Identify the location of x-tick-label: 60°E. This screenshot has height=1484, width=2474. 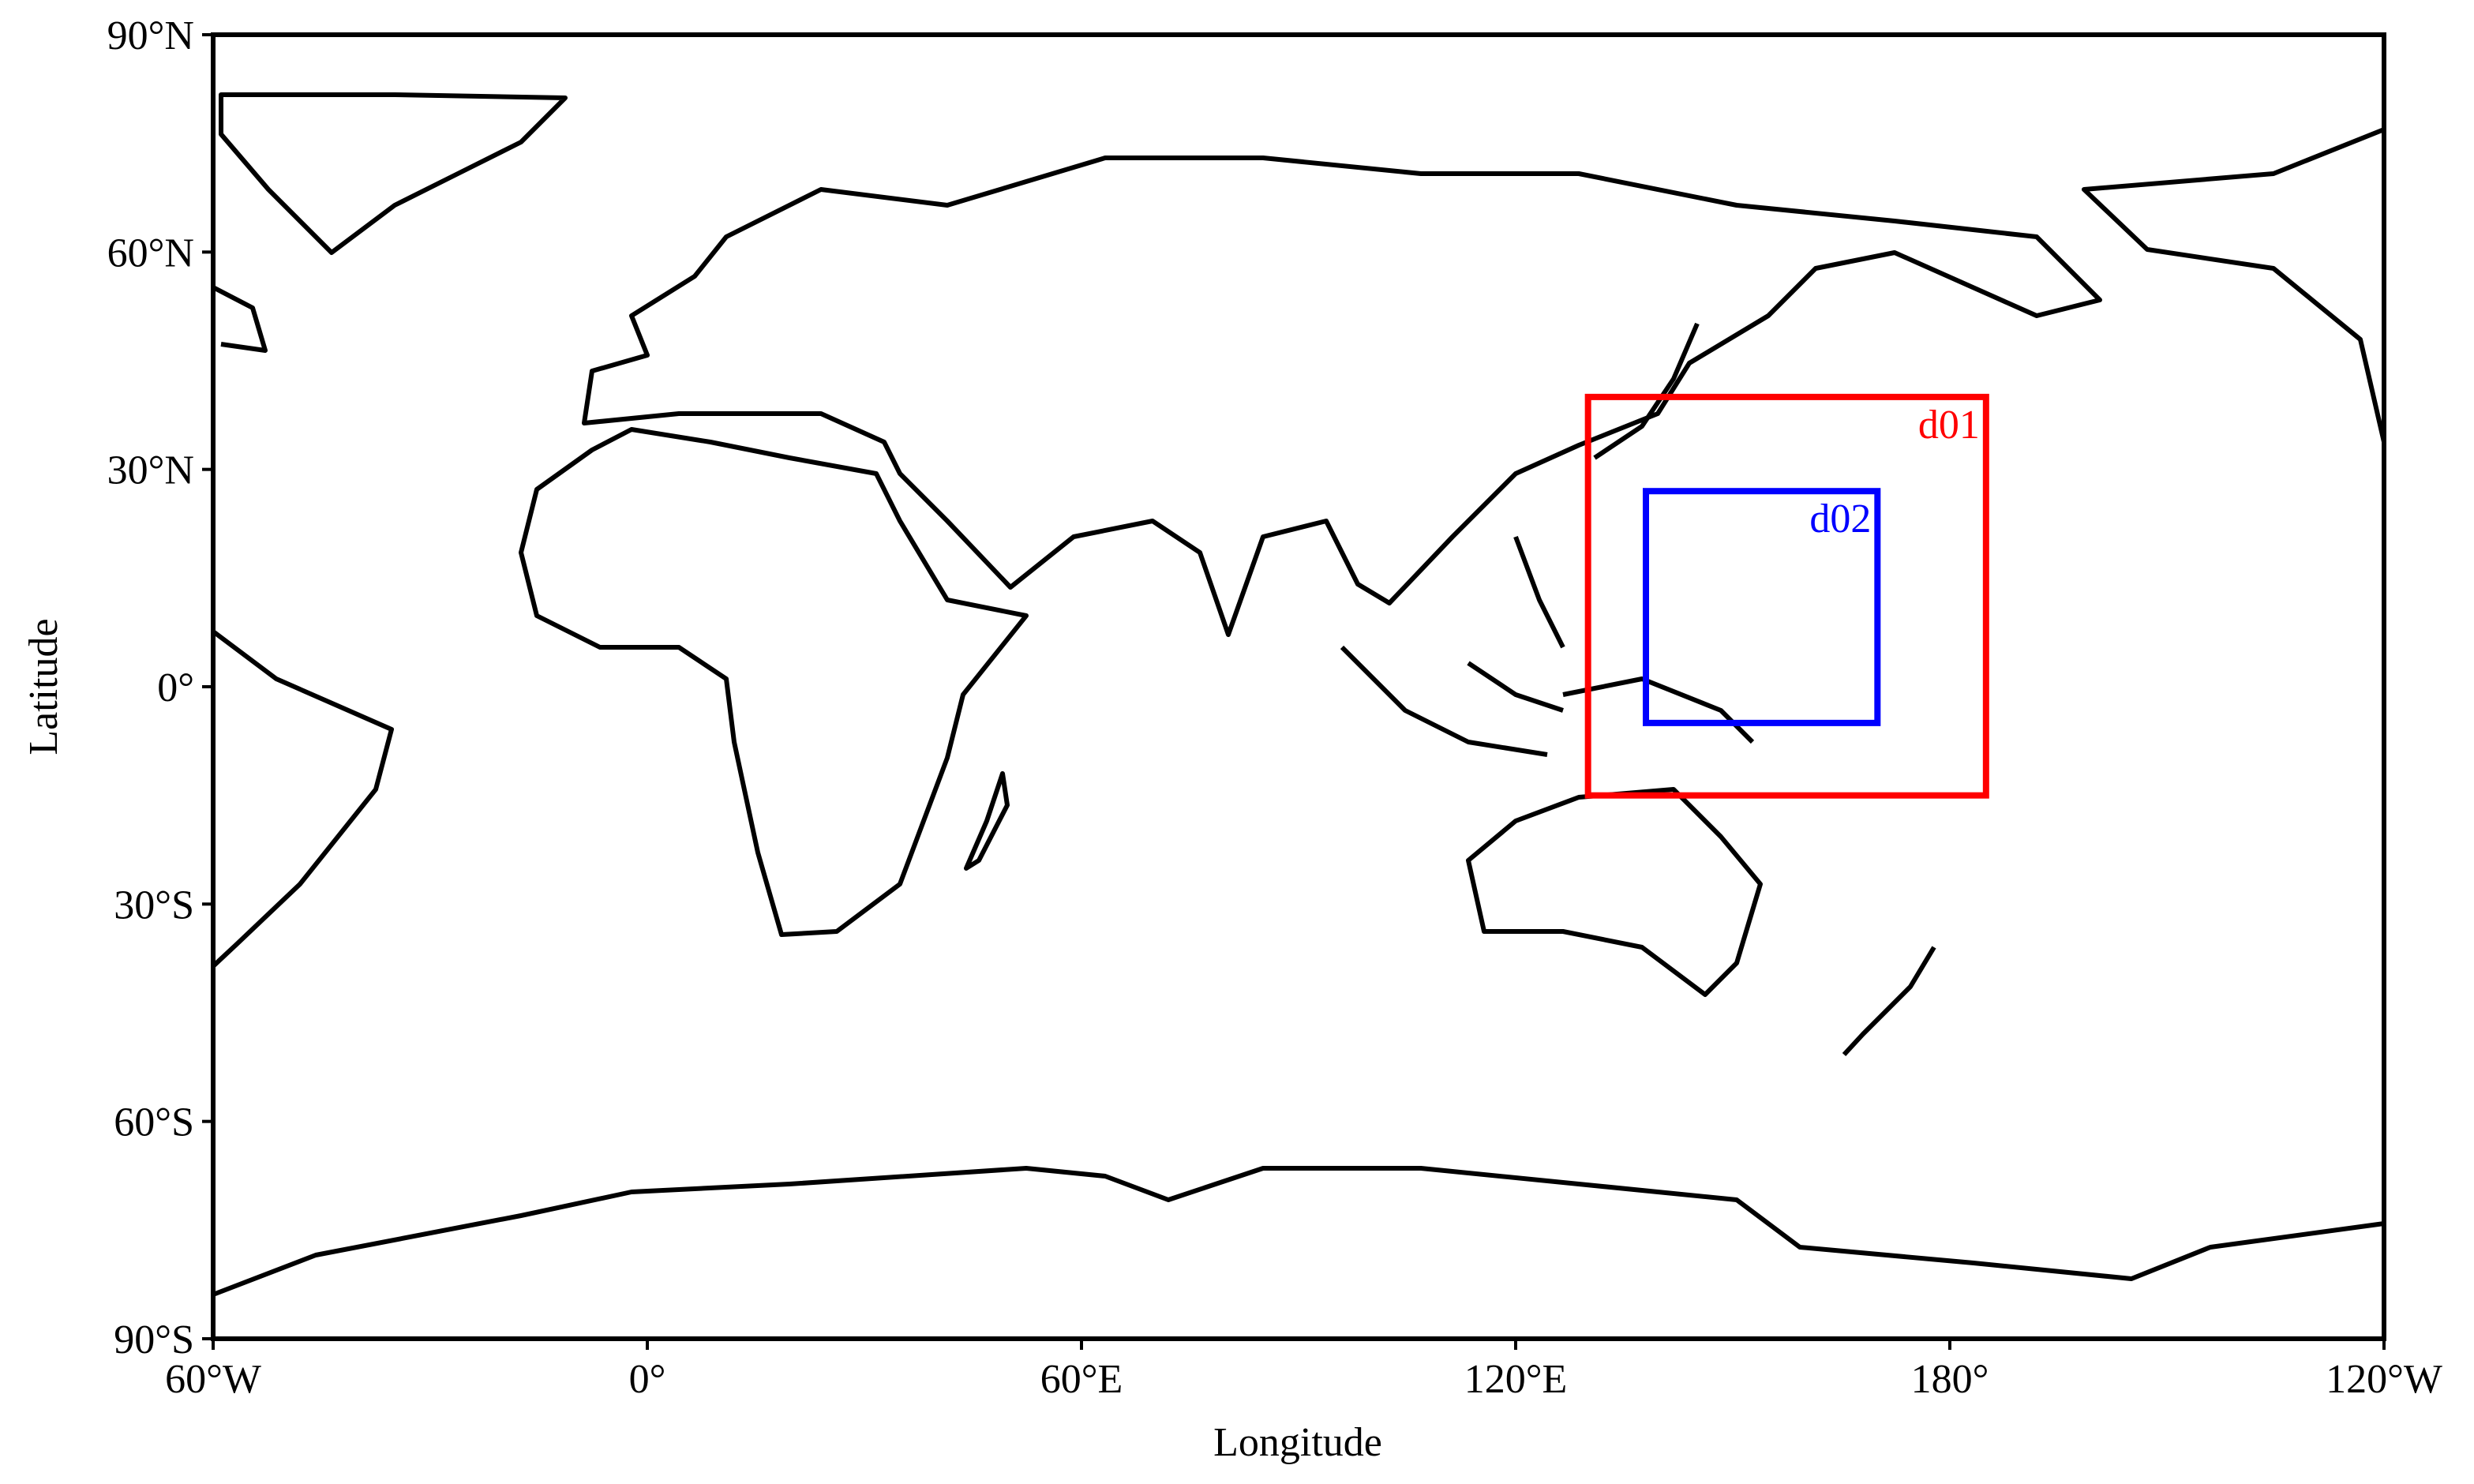
(1081, 1380).